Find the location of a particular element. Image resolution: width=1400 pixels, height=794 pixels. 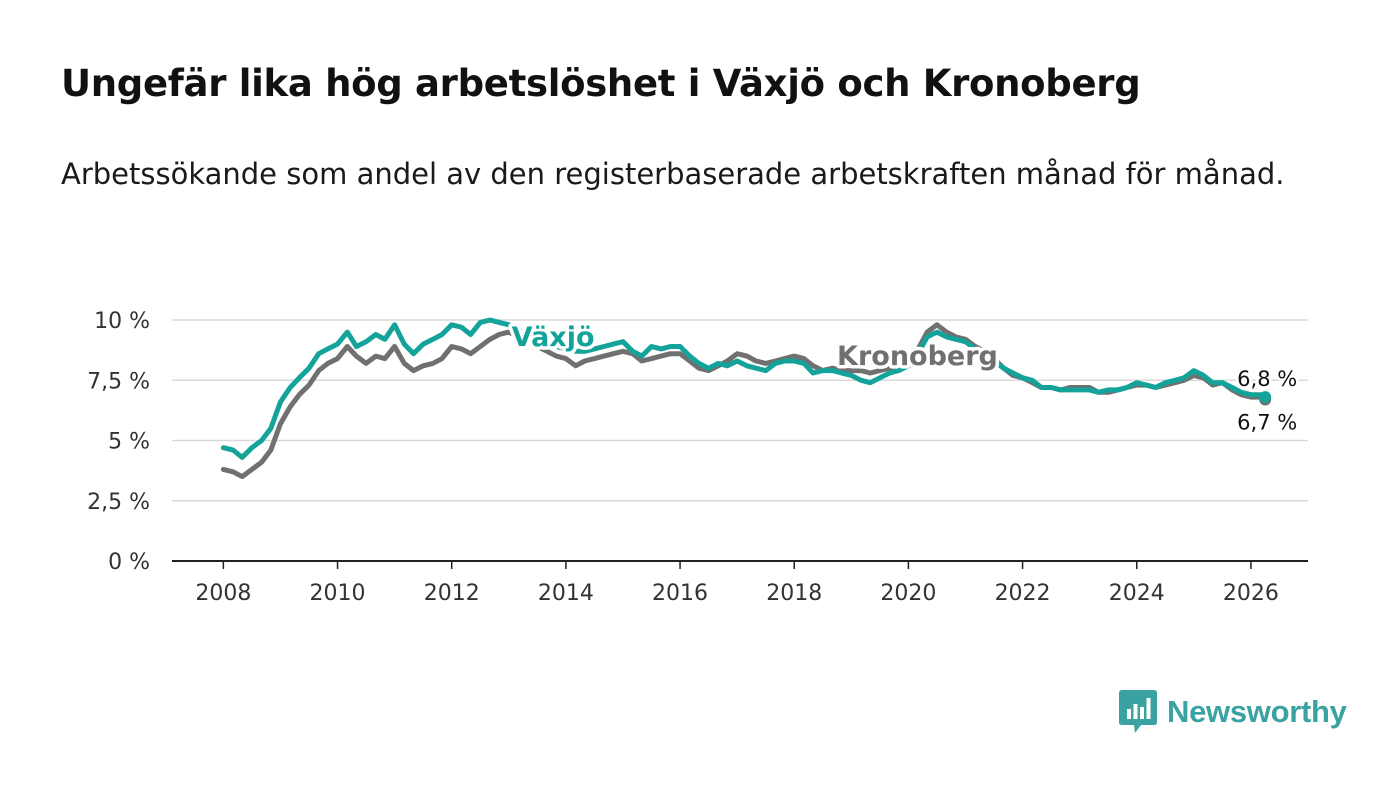

newsworthy-brand: Newsworthy is located at coordinates (1233, 712).